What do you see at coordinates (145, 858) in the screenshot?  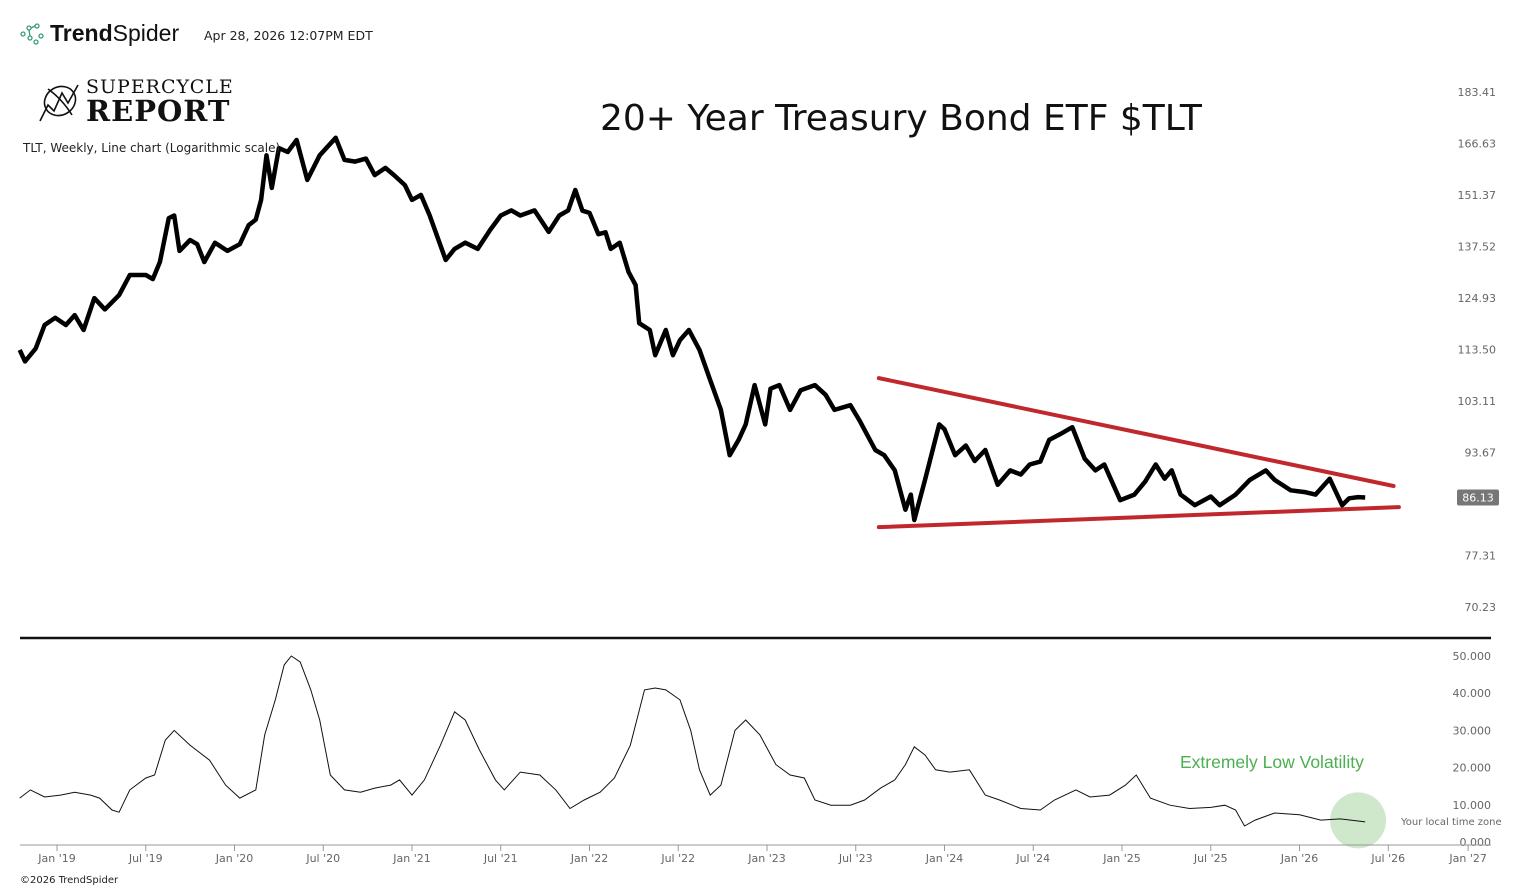 I see `x-tick-label: Jul '19` at bounding box center [145, 858].